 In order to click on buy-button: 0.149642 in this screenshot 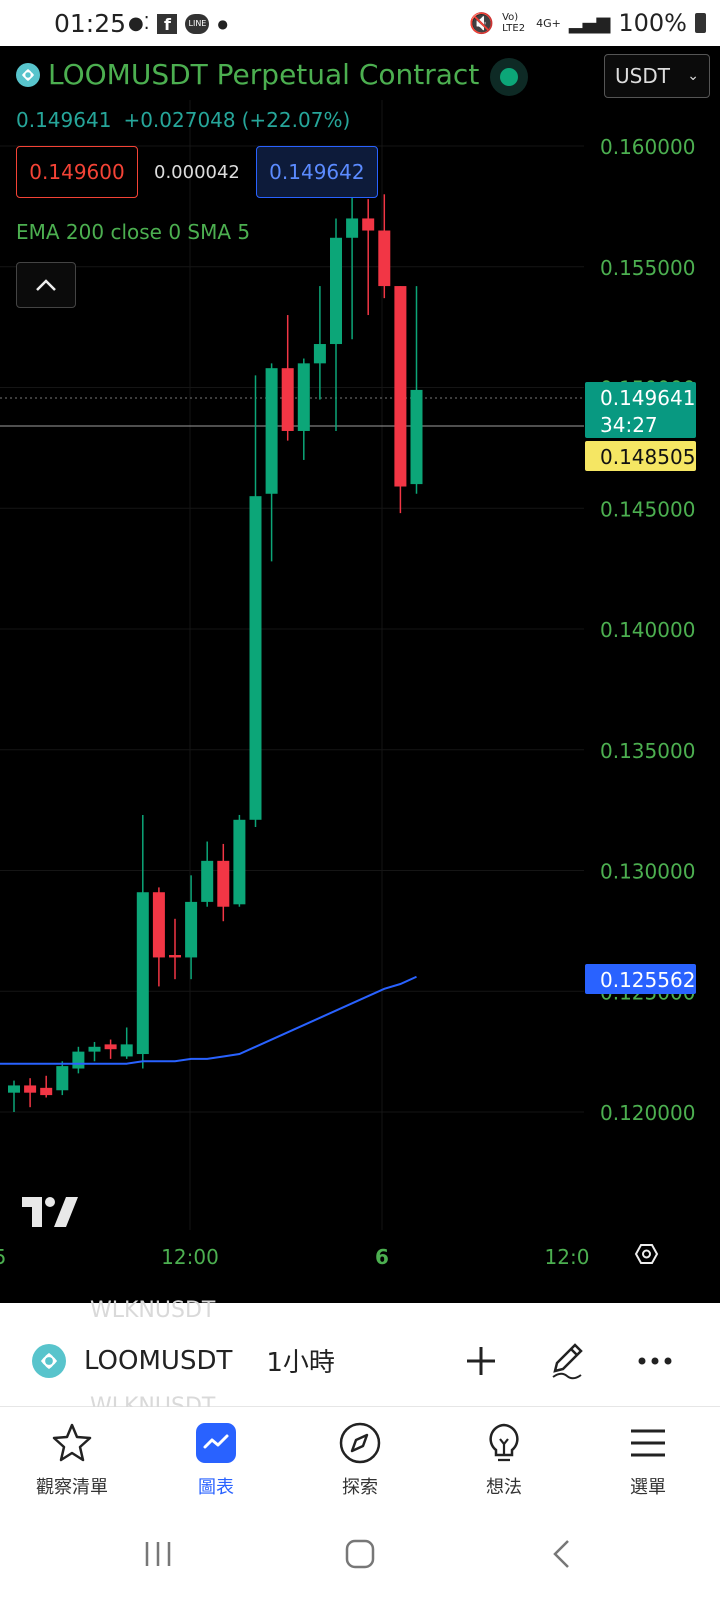, I will do `click(316, 172)`.